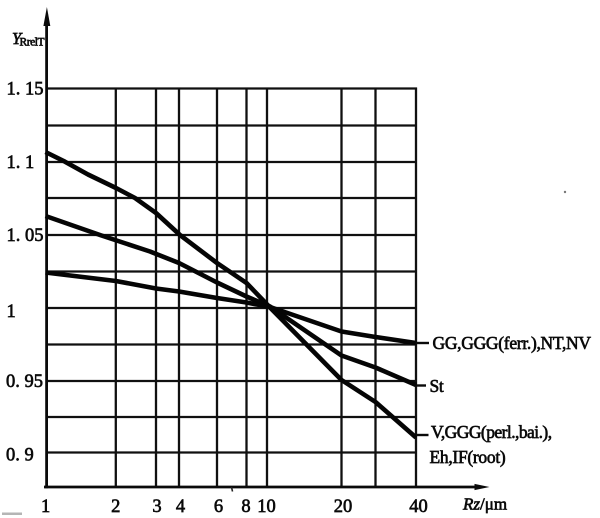  I want to click on svg-text: 1. 05, so click(25, 236).